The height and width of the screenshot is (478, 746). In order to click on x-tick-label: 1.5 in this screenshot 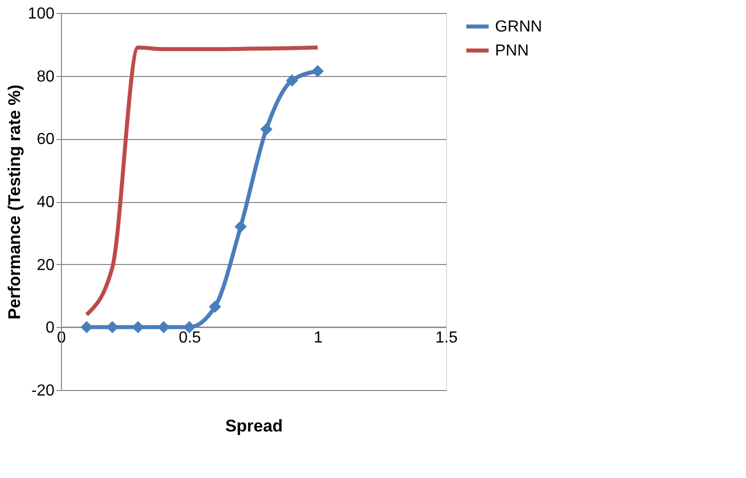, I will do `click(446, 338)`.